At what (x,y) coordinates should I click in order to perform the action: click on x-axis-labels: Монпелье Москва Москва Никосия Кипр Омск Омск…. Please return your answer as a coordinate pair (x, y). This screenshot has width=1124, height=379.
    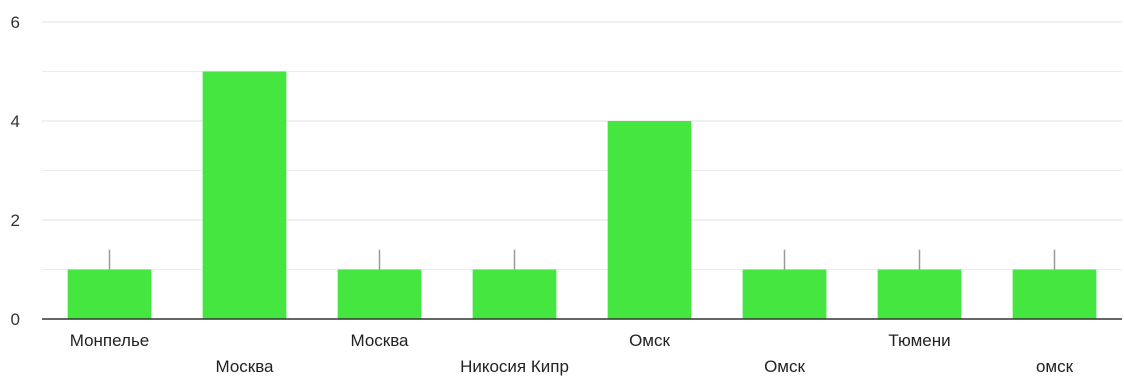
    Looking at the image, I should click on (572, 353).